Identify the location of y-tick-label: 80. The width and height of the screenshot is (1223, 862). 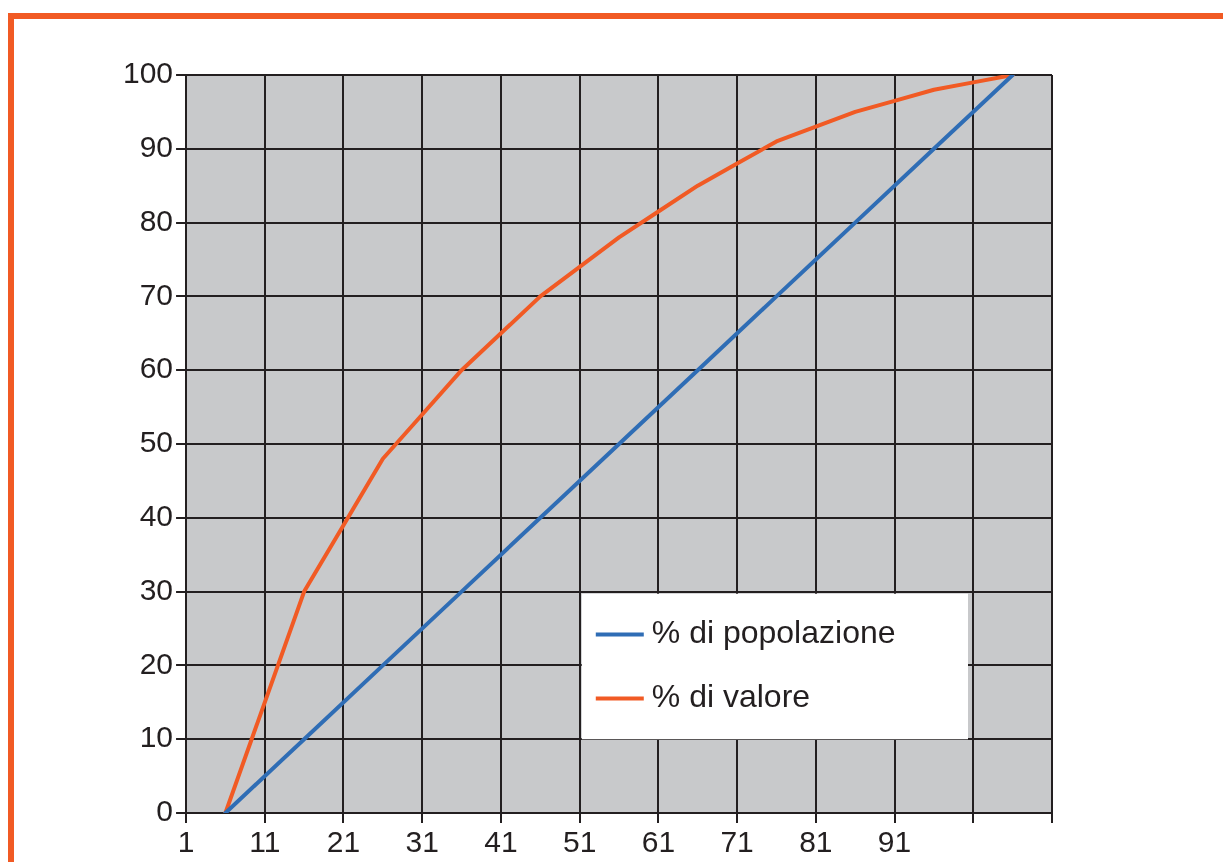
(156, 220).